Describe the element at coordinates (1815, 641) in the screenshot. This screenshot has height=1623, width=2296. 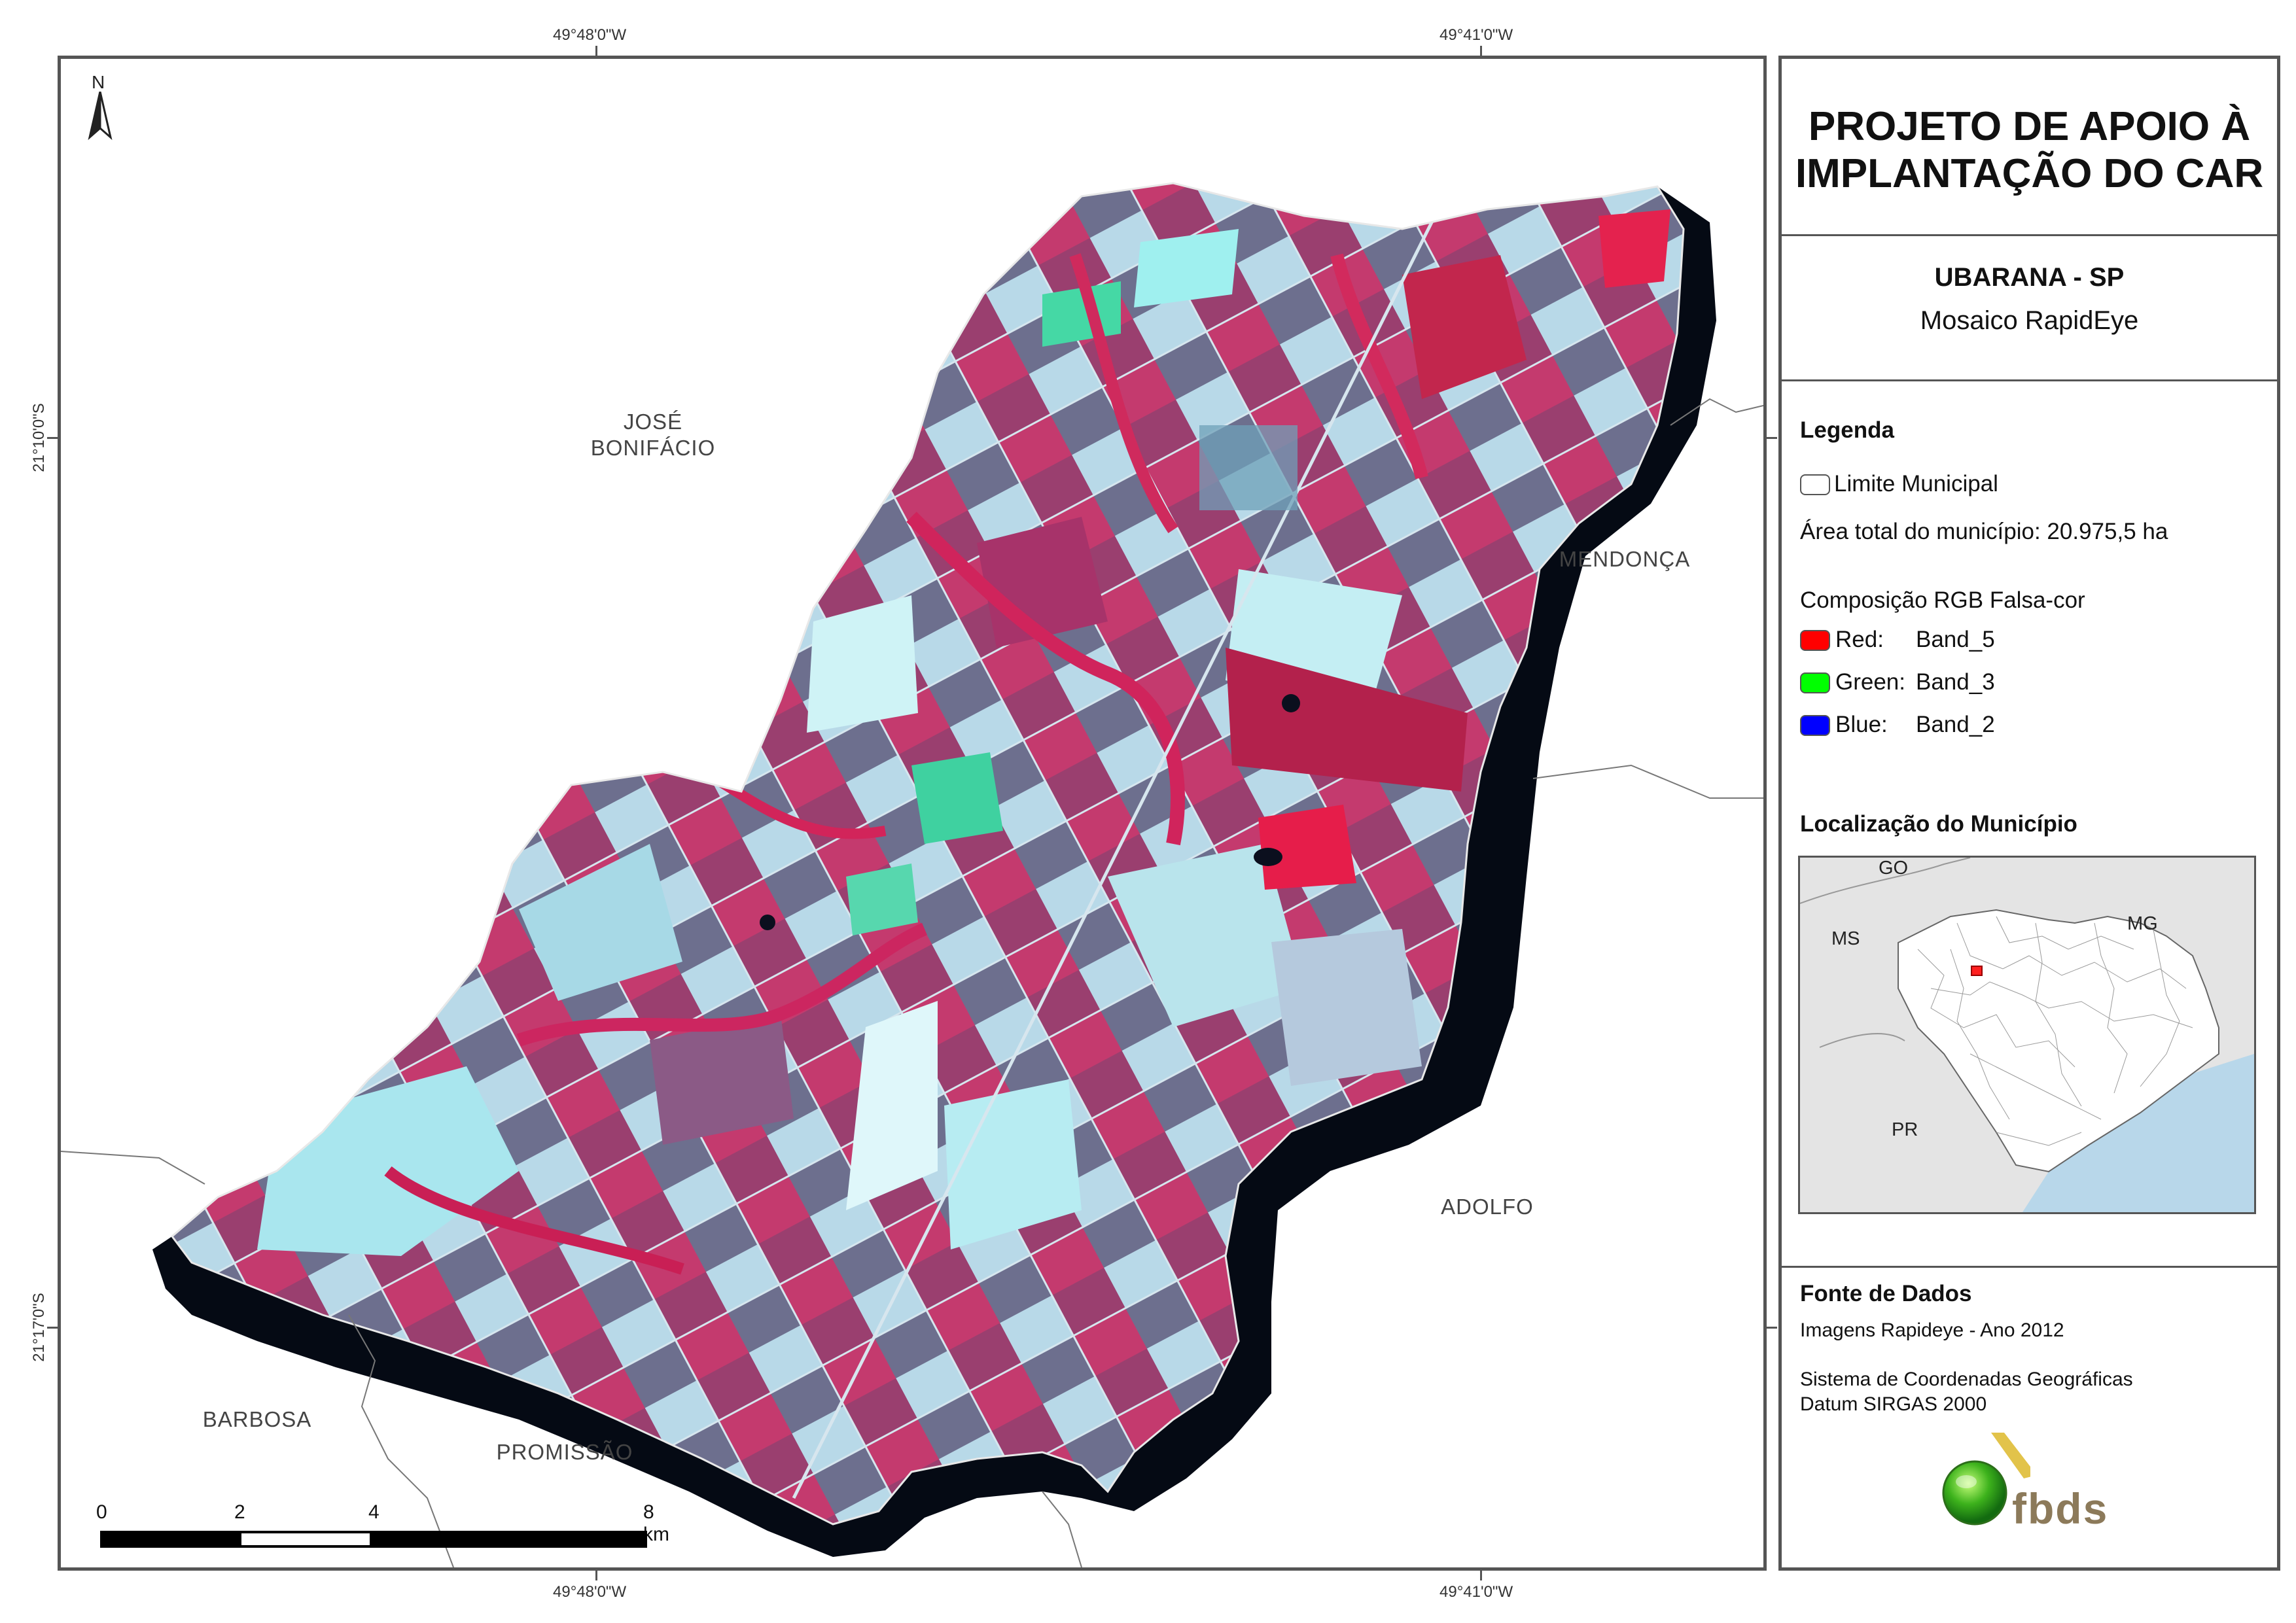
I see `red-band-swatch` at that location.